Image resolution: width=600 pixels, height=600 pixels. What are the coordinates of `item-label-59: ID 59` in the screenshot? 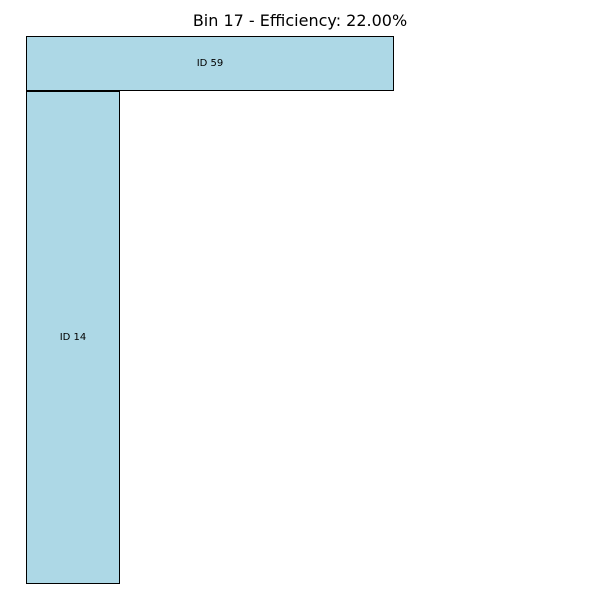 It's located at (210, 63).